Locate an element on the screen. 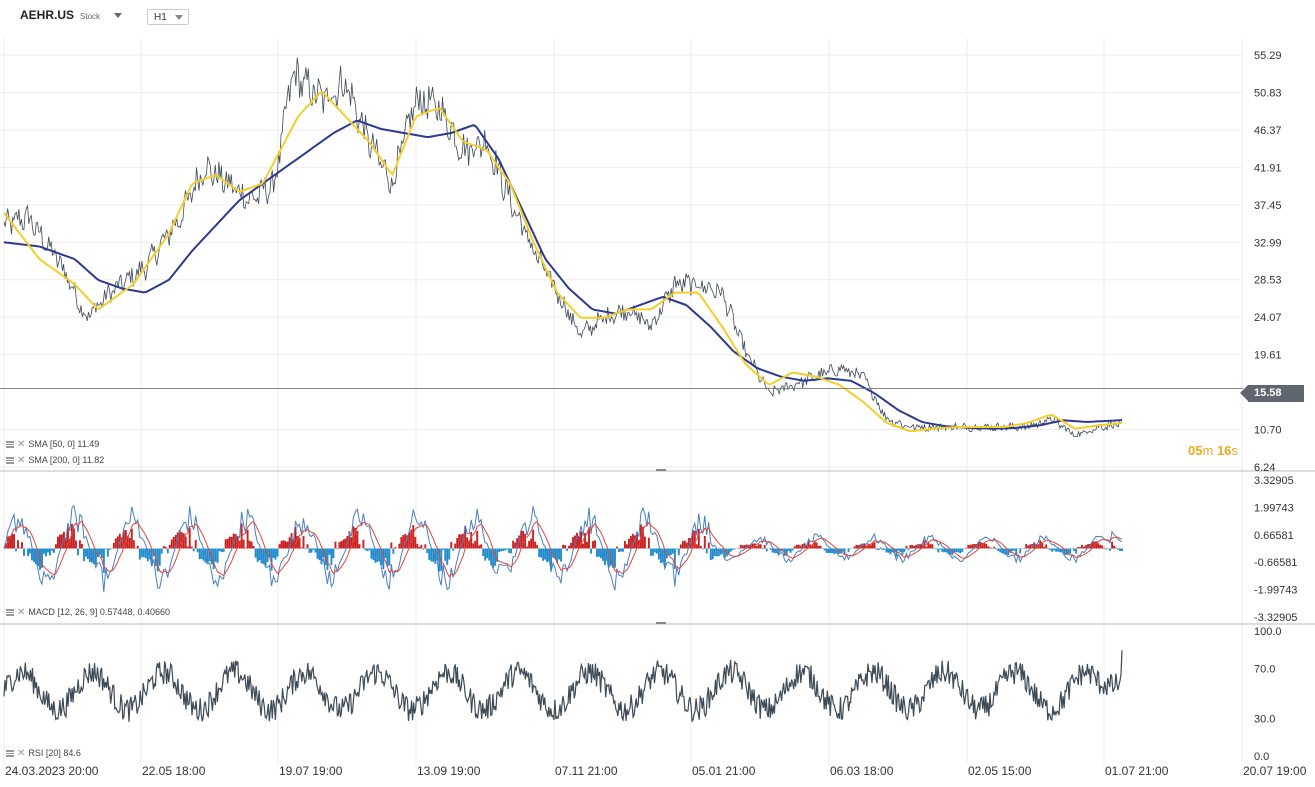 Image resolution: width=1315 pixels, height=787 pixels. symbol-dropdown-icon is located at coordinates (118, 15).